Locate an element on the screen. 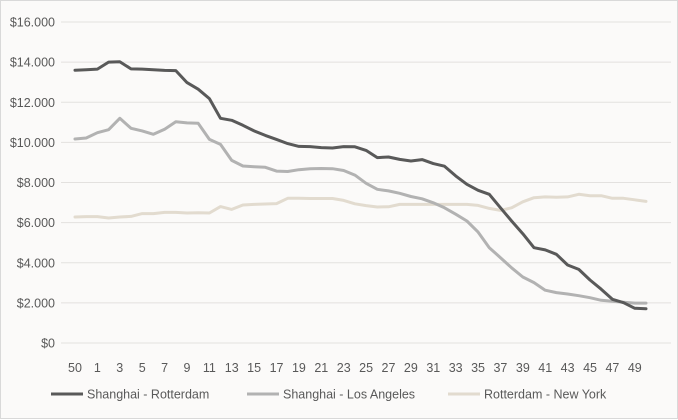  x-tick-label: 41 is located at coordinates (545, 368).